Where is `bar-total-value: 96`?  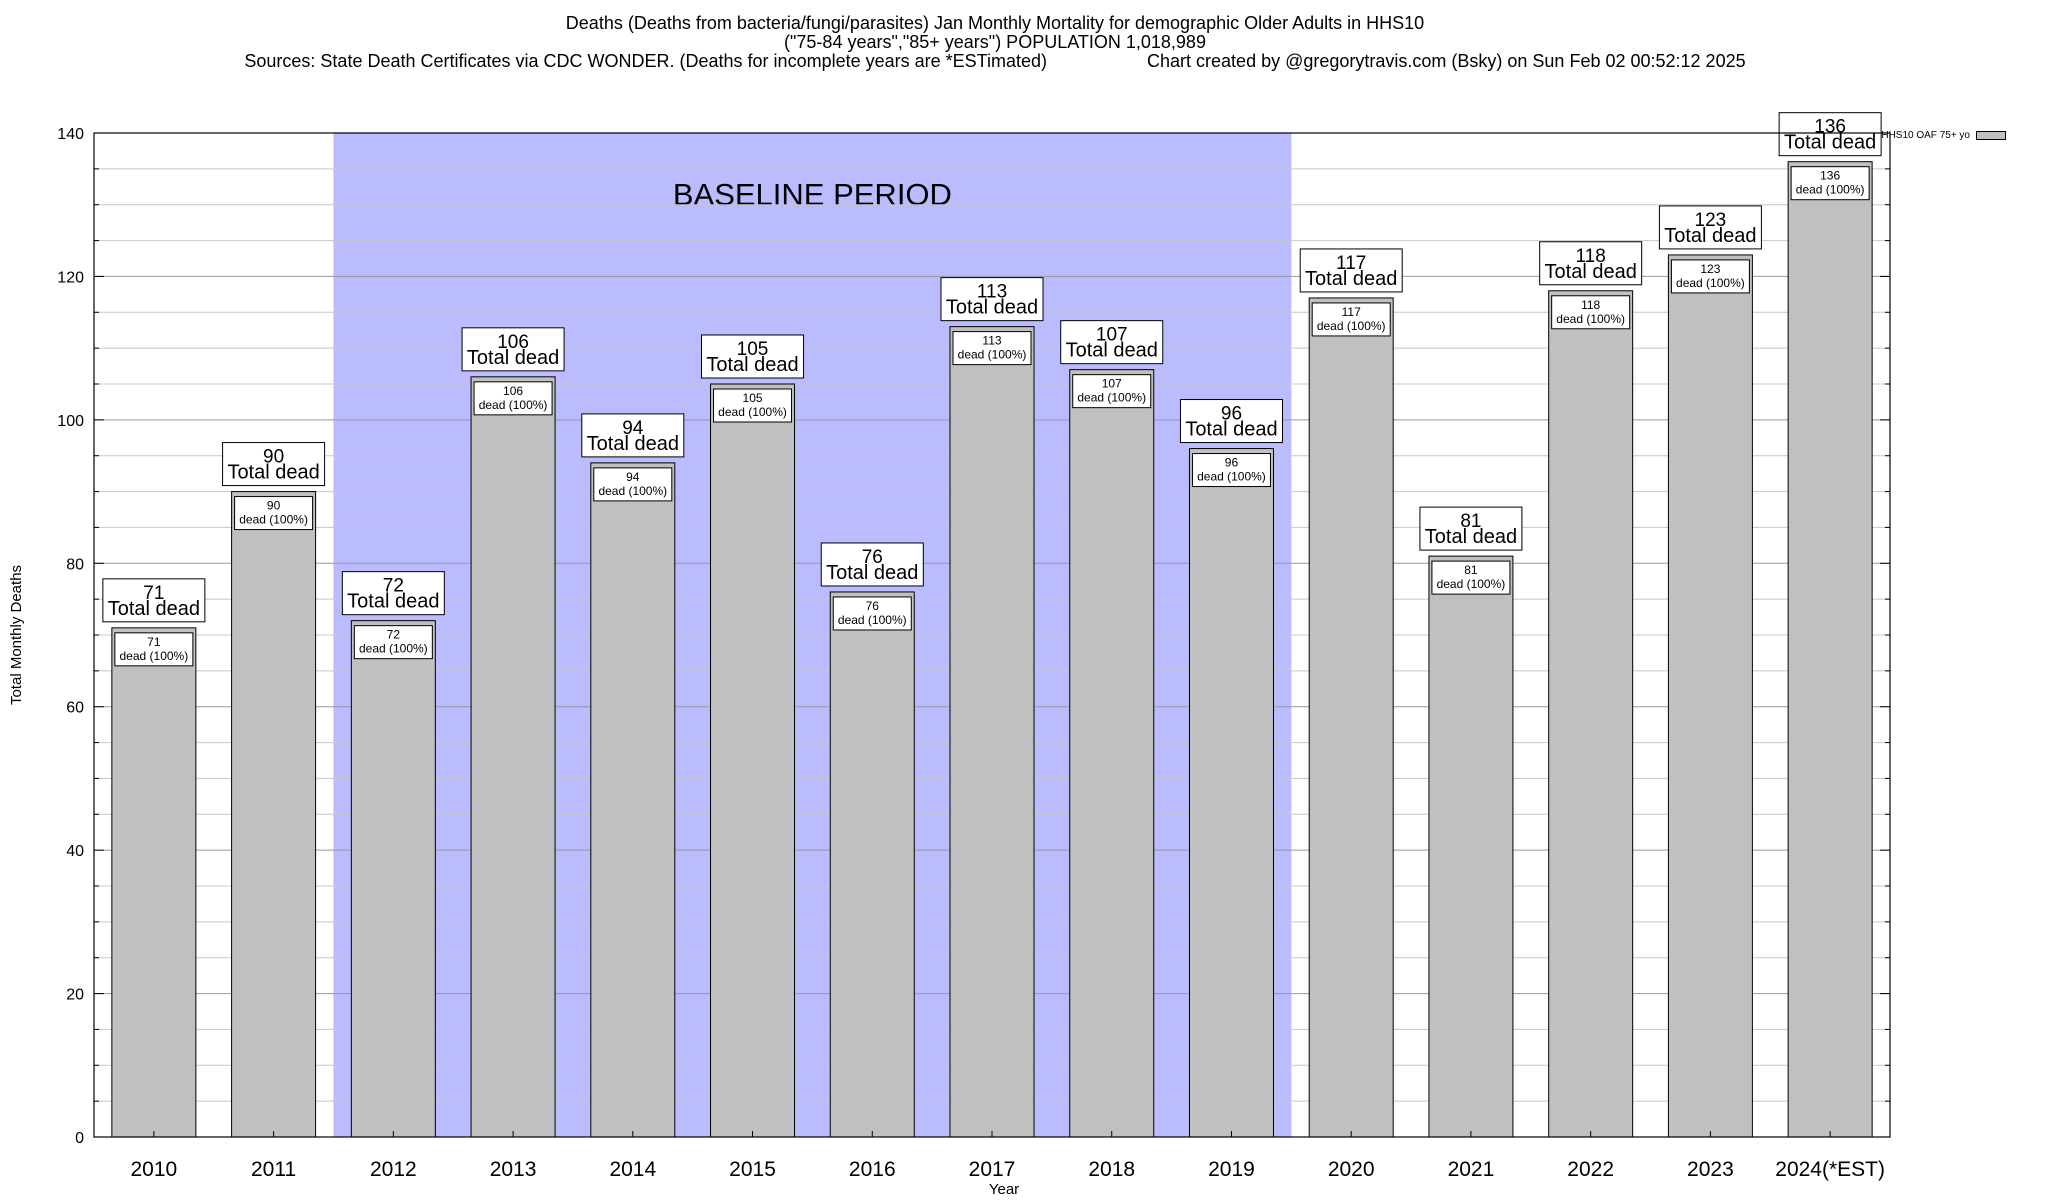
bar-total-value: 96 is located at coordinates (1231, 414).